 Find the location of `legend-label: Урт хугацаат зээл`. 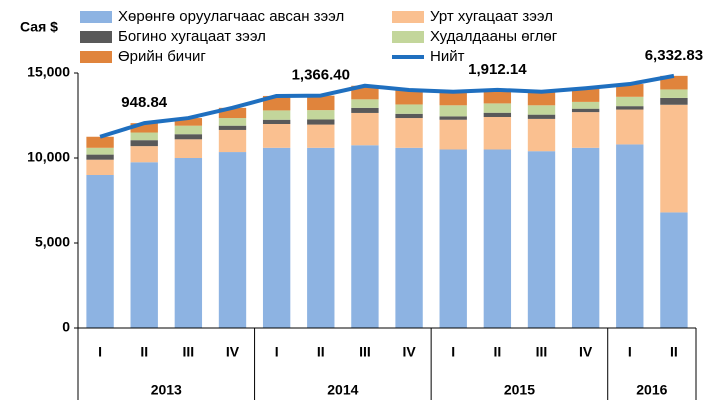

legend-label: Урт хугацаат зээл is located at coordinates (491, 16).